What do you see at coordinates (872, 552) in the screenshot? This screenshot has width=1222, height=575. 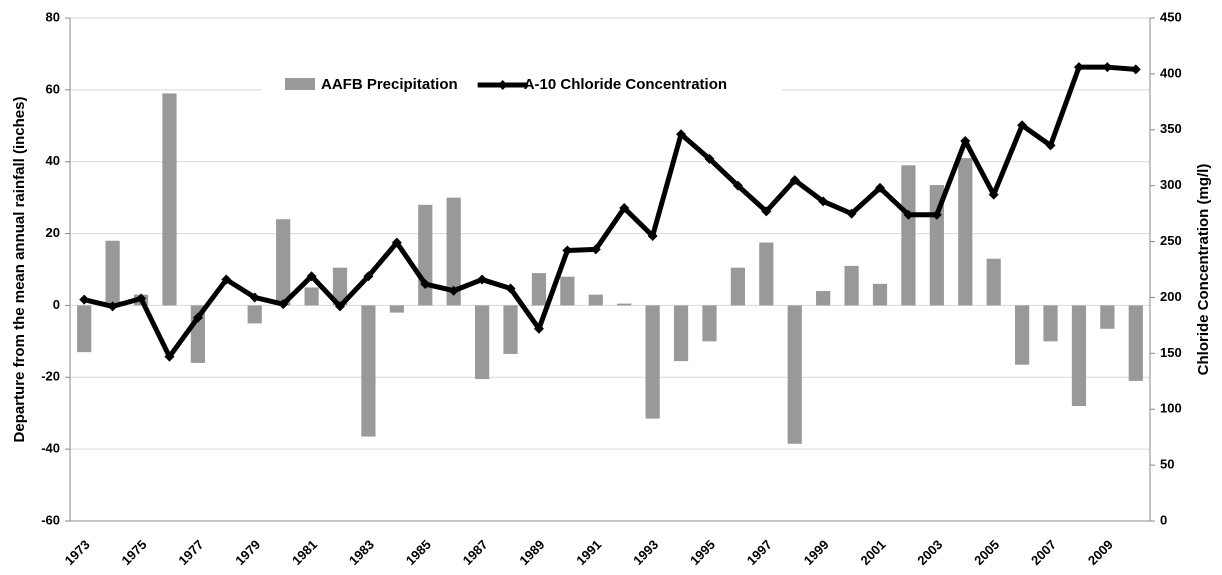 I see `x-tick-label: 2001` at bounding box center [872, 552].